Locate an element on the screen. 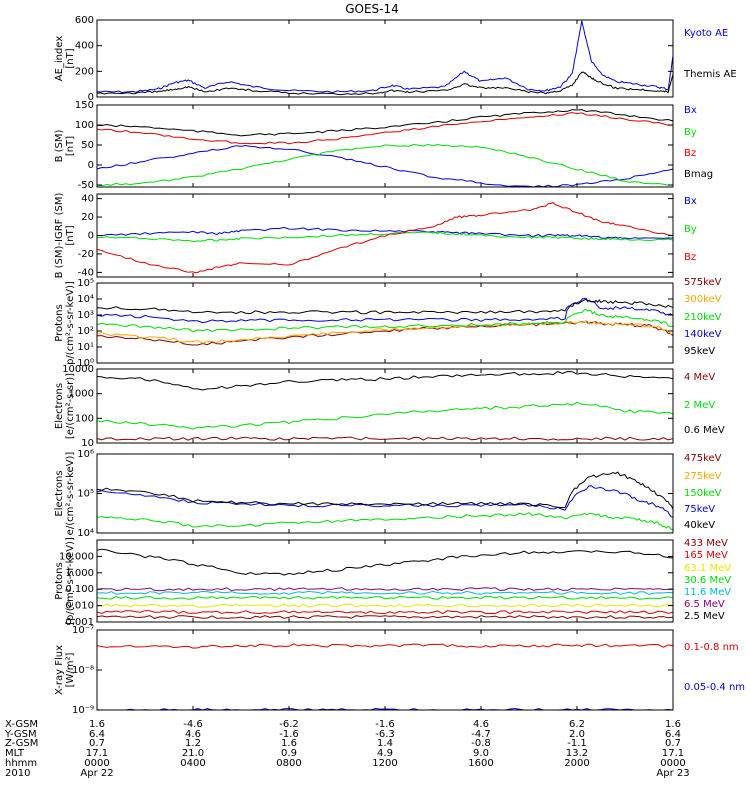  legend-4-mev: 4 MeV is located at coordinates (699, 377).